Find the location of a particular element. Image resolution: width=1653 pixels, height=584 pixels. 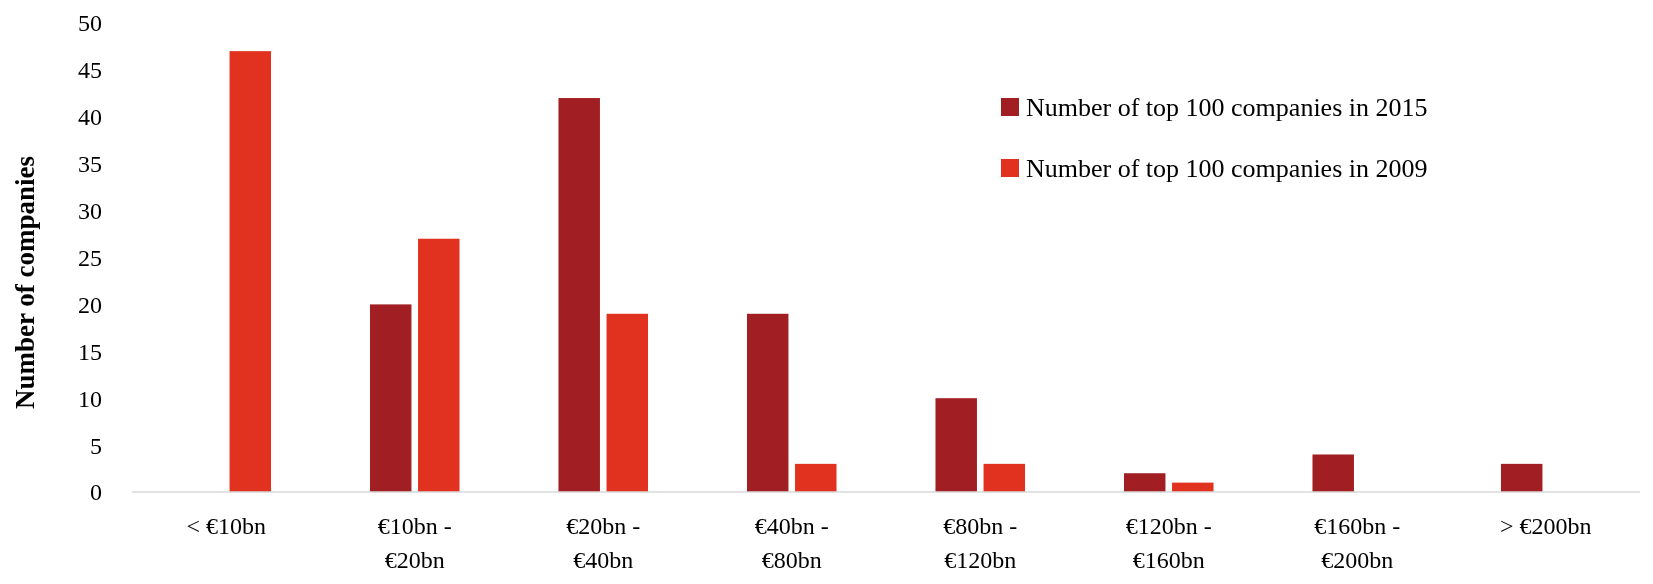

x-tick-label: €120bn - €160bn is located at coordinates (1168, 543).